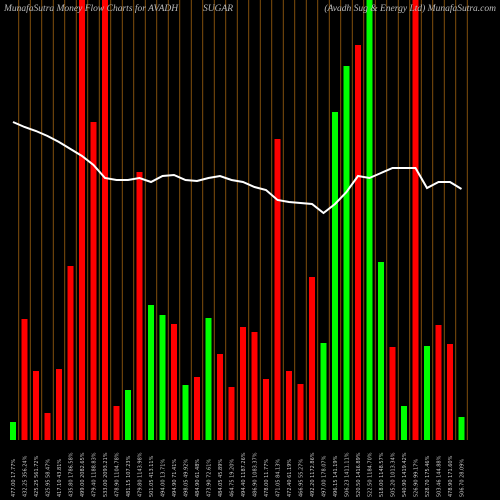 This screenshot has height=500, width=500. Describe the element at coordinates (302, 478) in the screenshot. I see `x-tick-label: 466.95 55.27%` at that location.